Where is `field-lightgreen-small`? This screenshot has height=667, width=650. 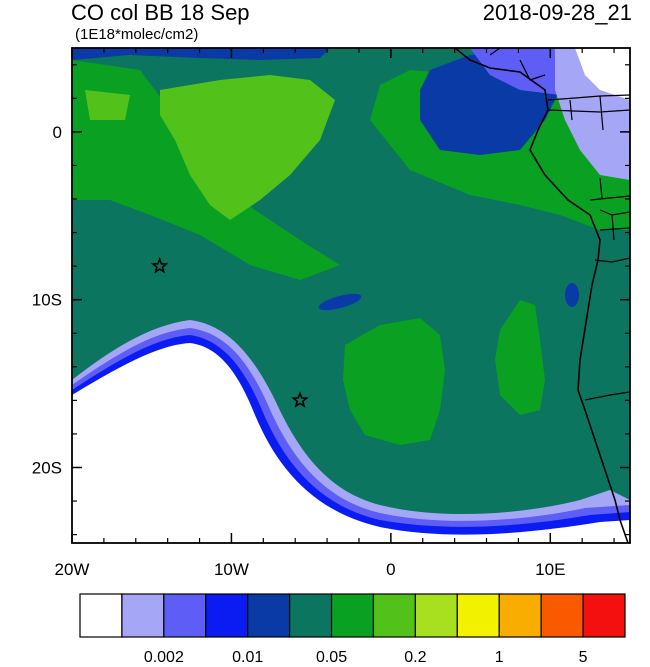
field-lightgreen-small is located at coordinates (107, 105).